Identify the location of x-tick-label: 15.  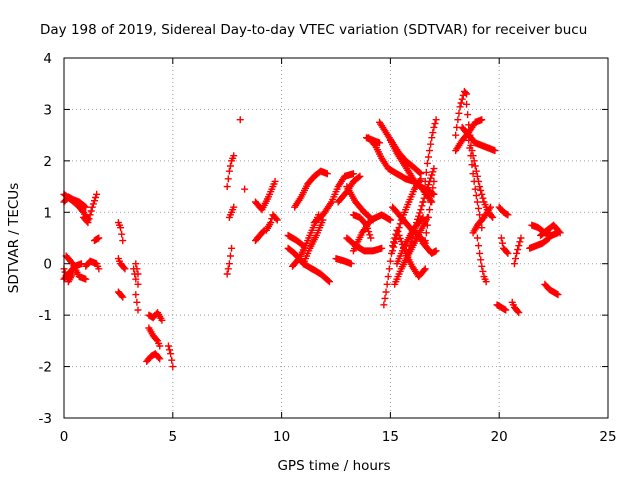
(390, 437).